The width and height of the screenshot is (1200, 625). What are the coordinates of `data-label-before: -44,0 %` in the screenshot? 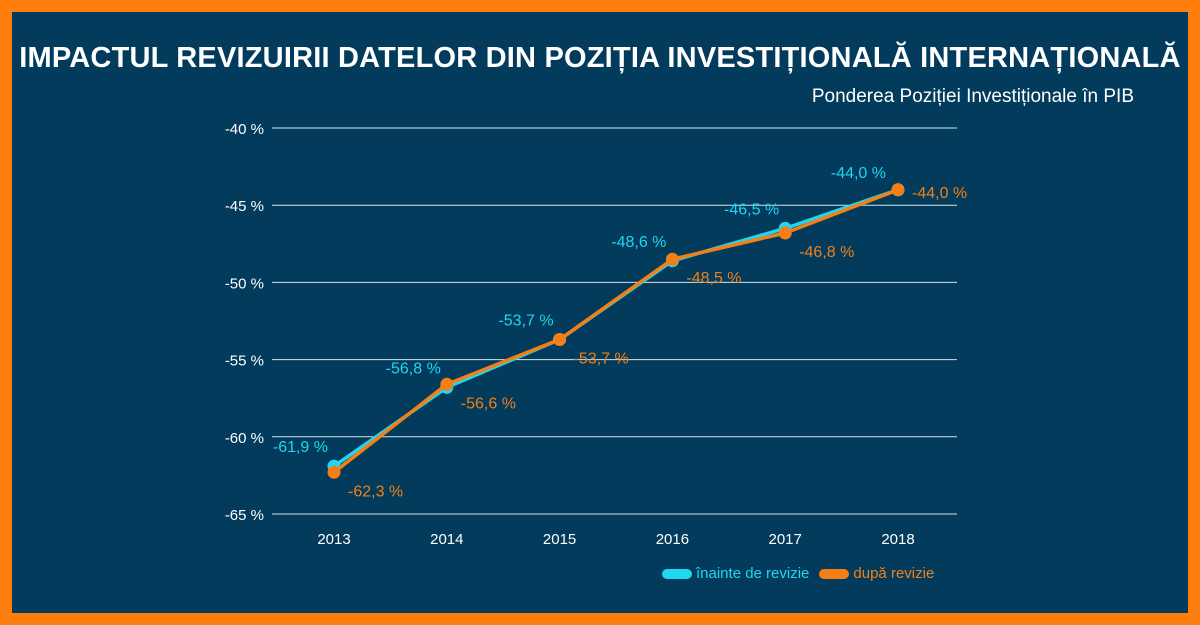 It's located at (858, 173).